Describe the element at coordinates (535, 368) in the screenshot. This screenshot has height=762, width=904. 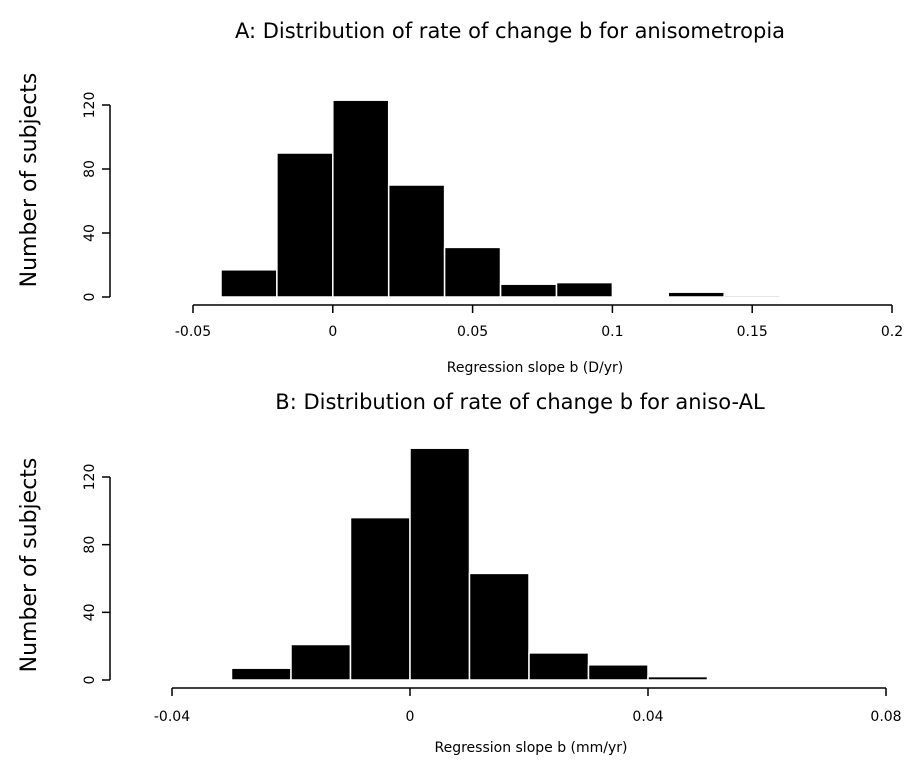
I see `x-axis-label: Regression slope b (D/yr)` at that location.